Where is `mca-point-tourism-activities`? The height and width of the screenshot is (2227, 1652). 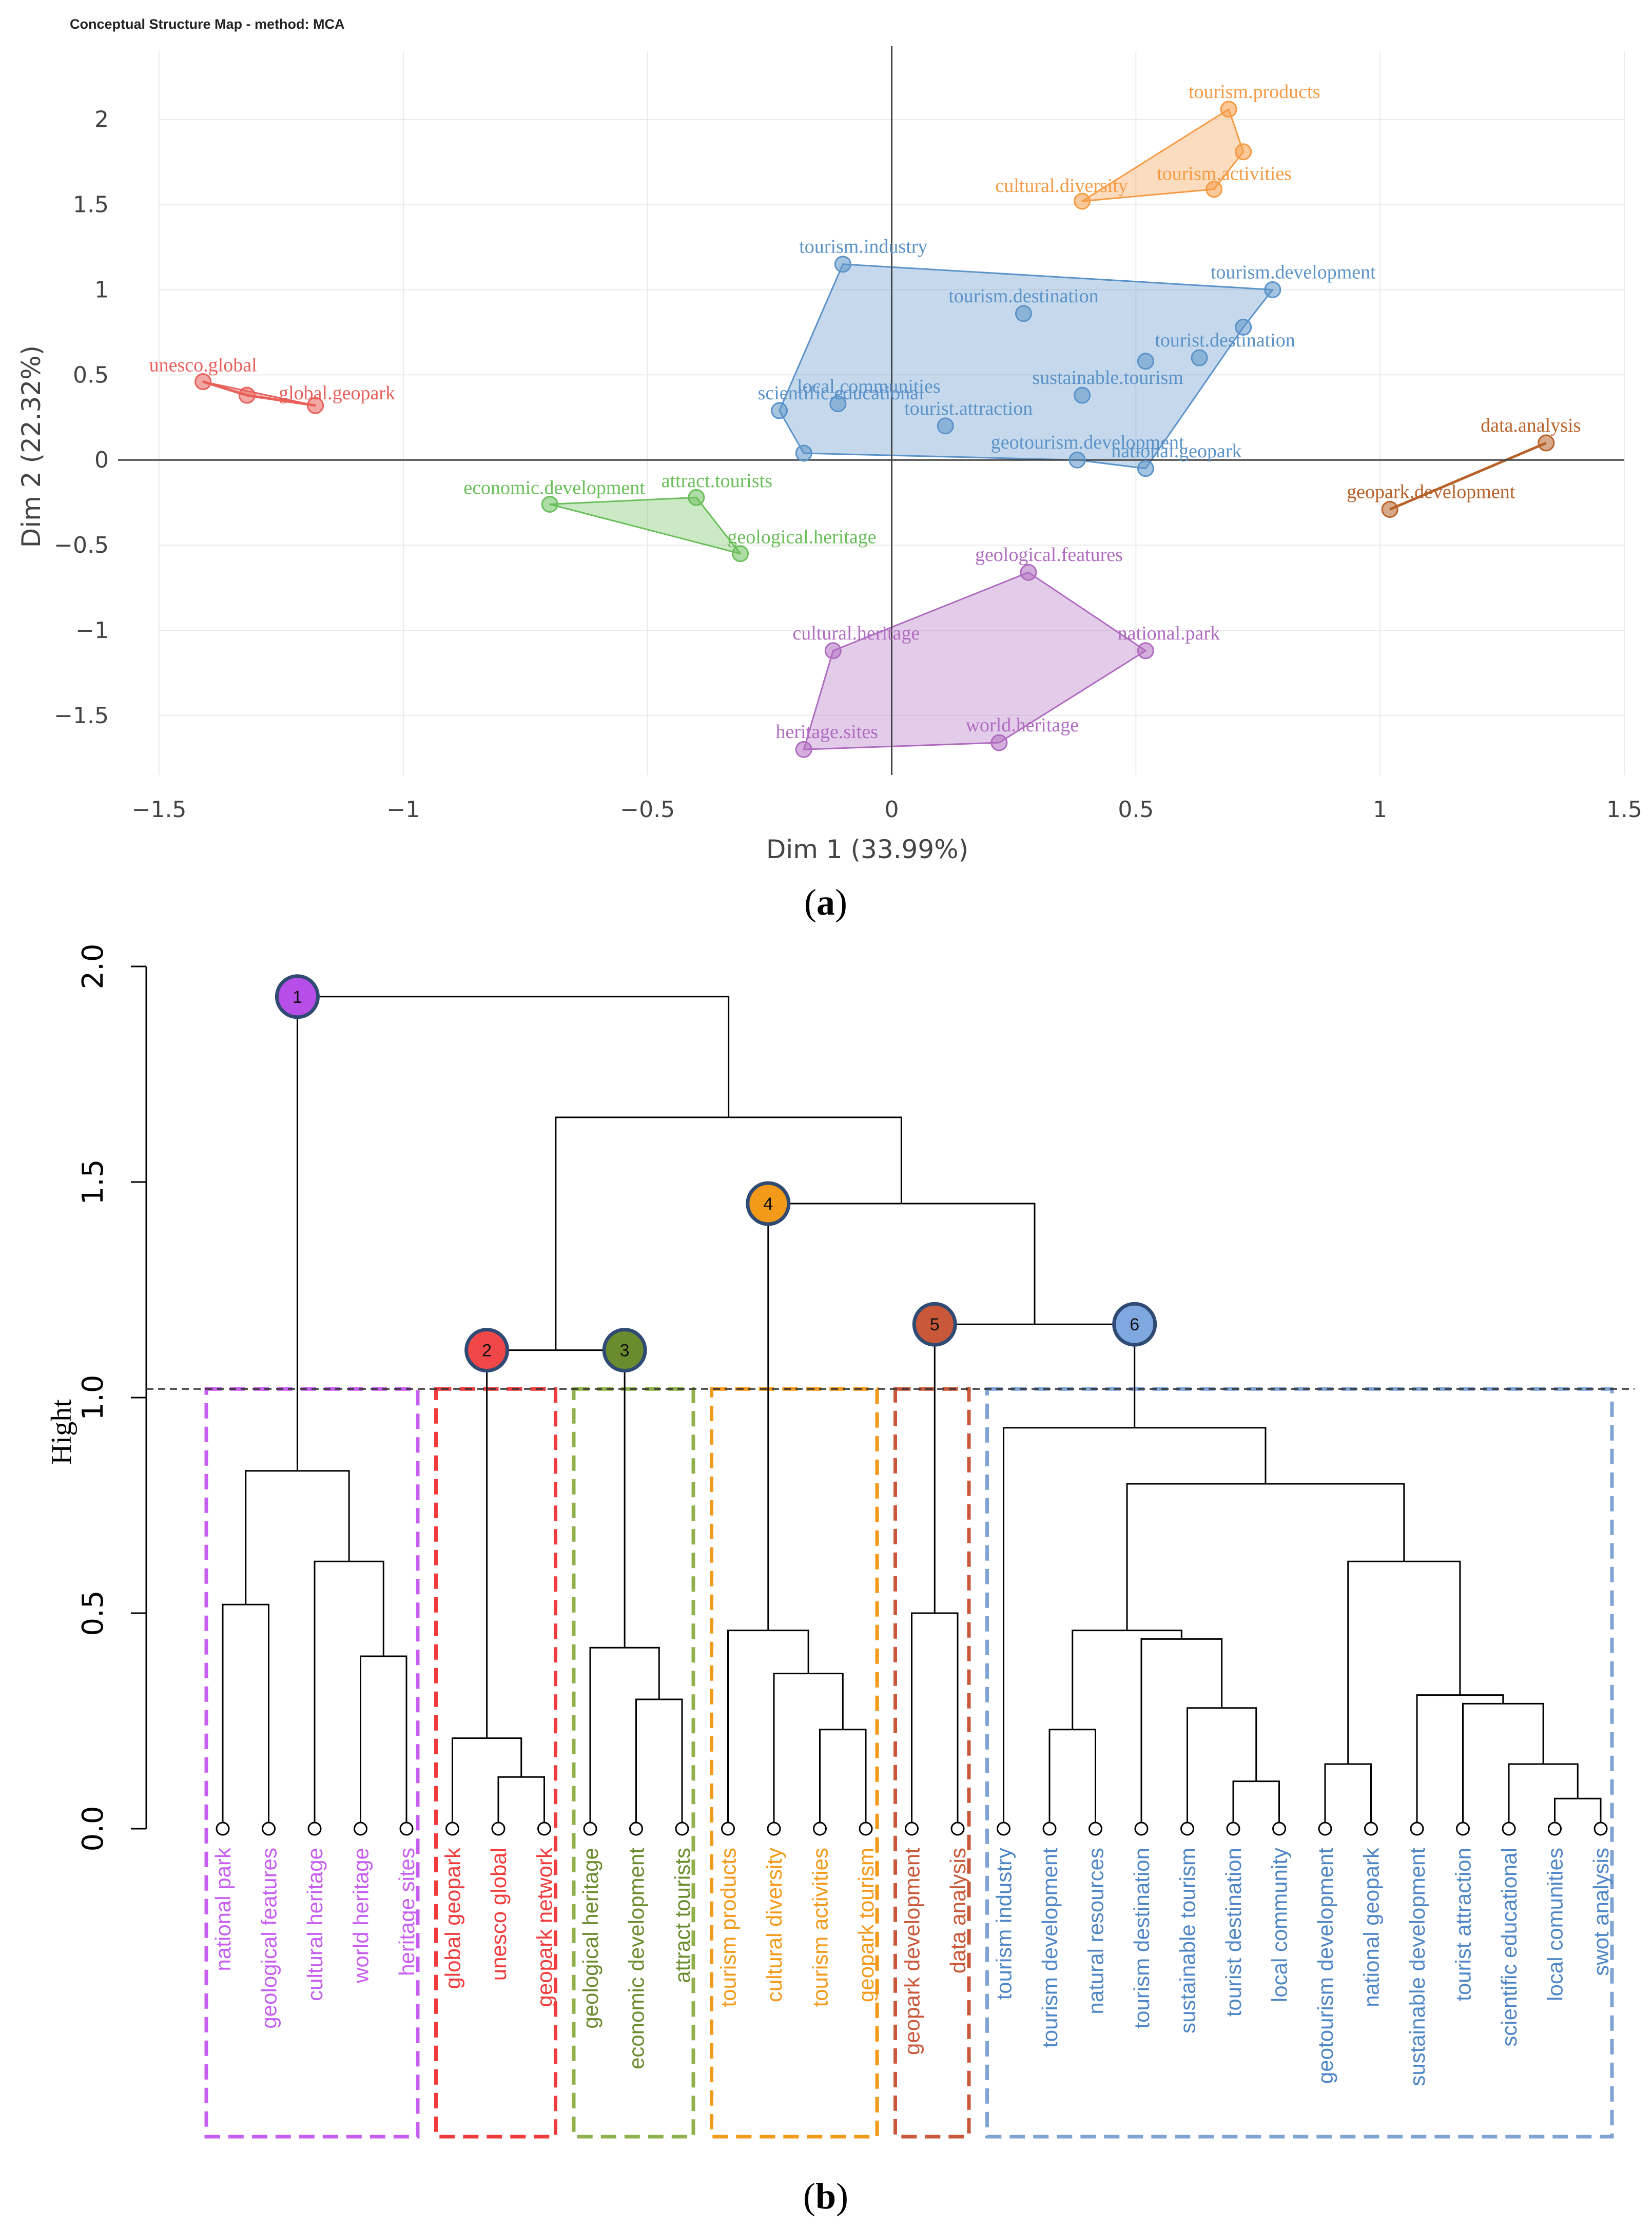 mca-point-tourism-activities is located at coordinates (1214, 189).